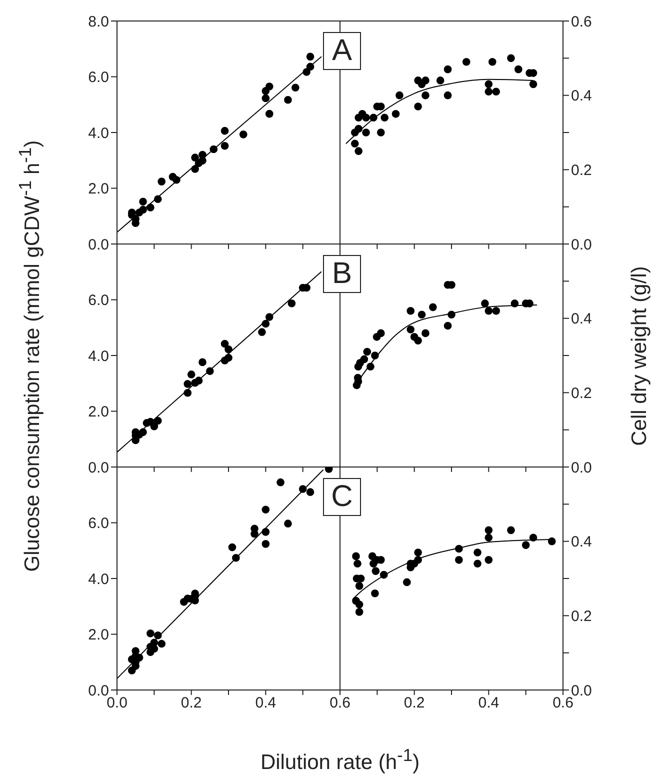  I want to click on y-tick-label: 8.0, so click(98, 21).